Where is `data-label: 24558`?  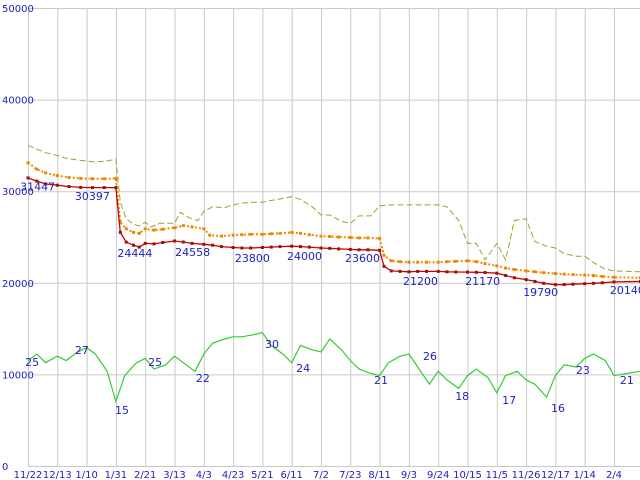 data-label: 24558 is located at coordinates (192, 252).